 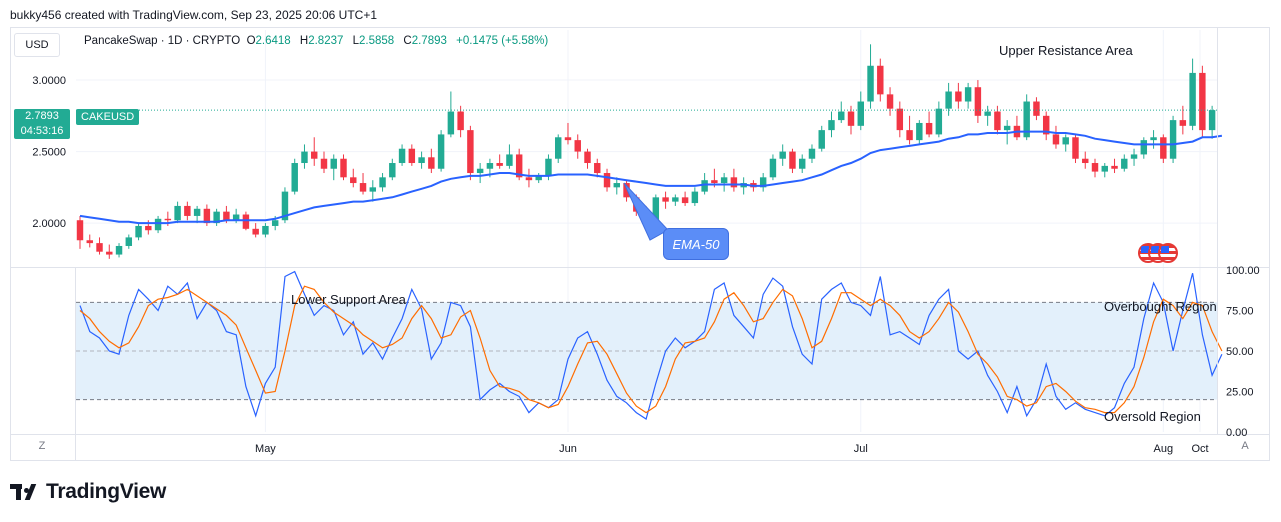 I want to click on auto-scale-button: A, so click(x=1245, y=446).